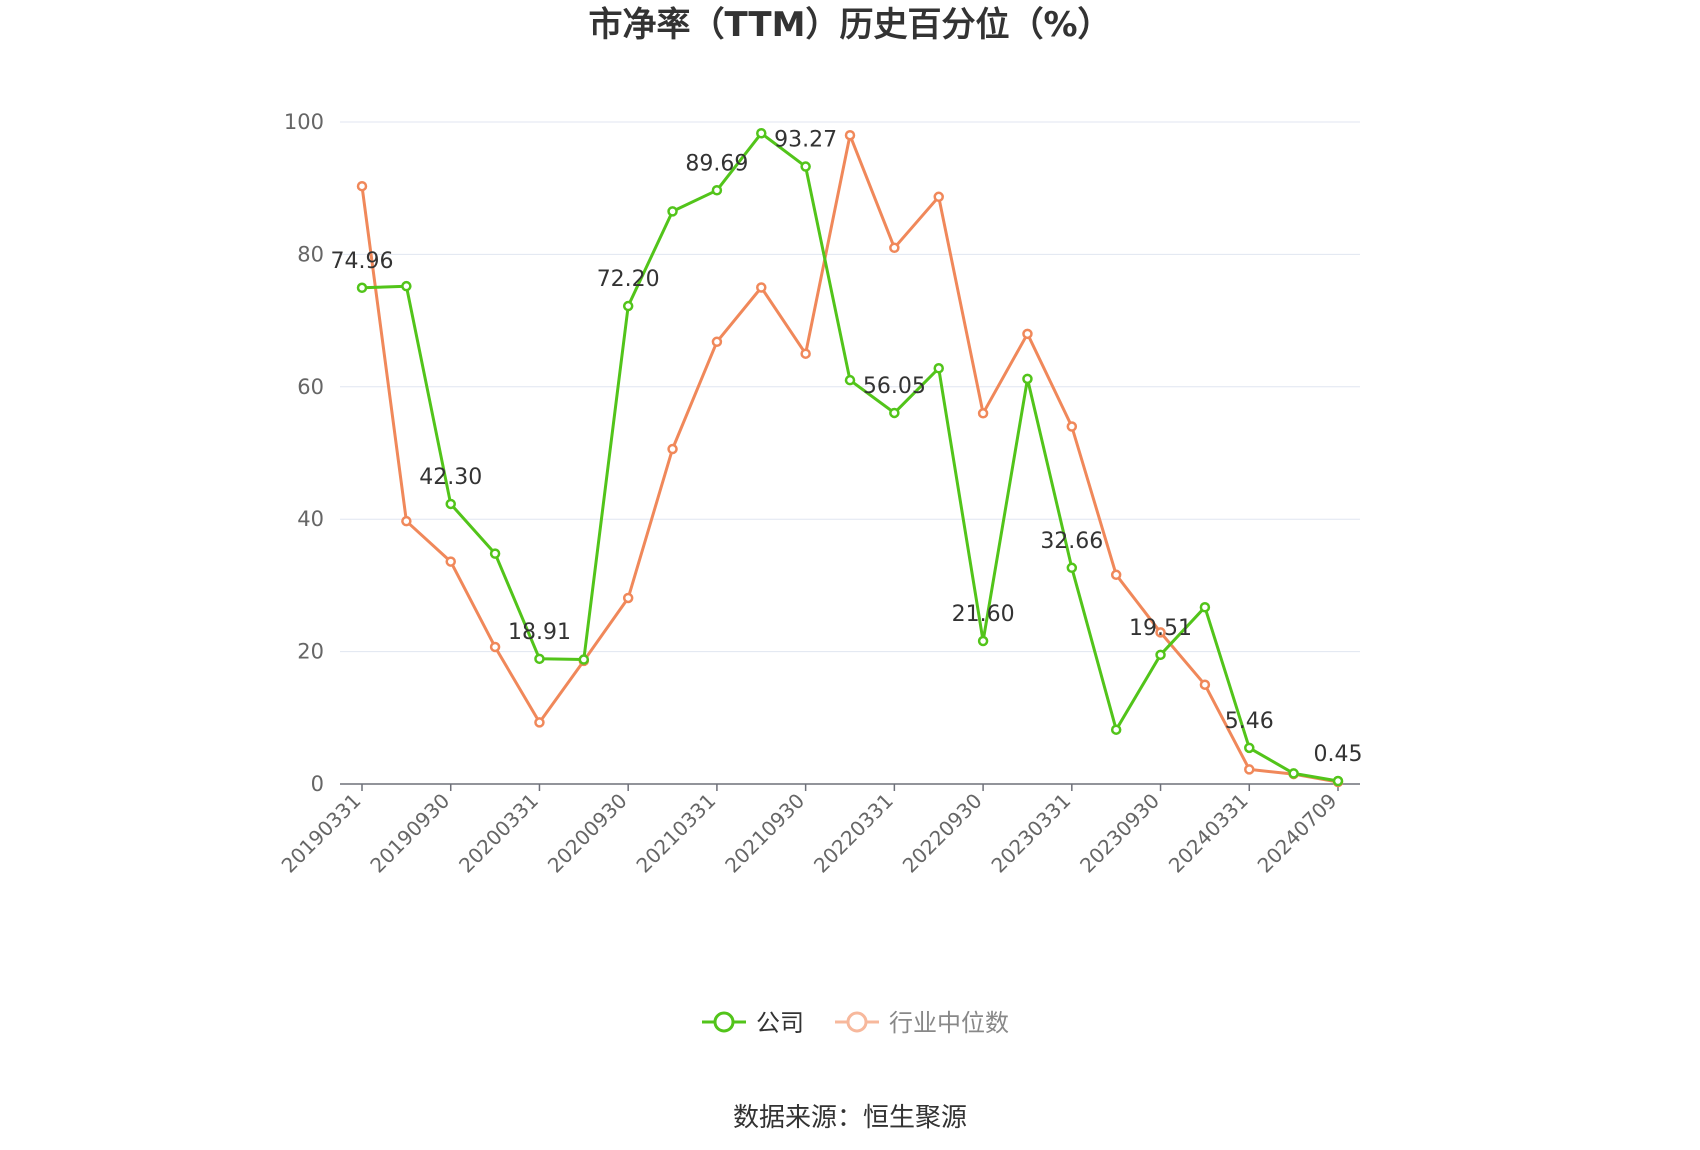 The width and height of the screenshot is (1700, 1150). I want to click on data-label: 74.96, so click(362, 261).